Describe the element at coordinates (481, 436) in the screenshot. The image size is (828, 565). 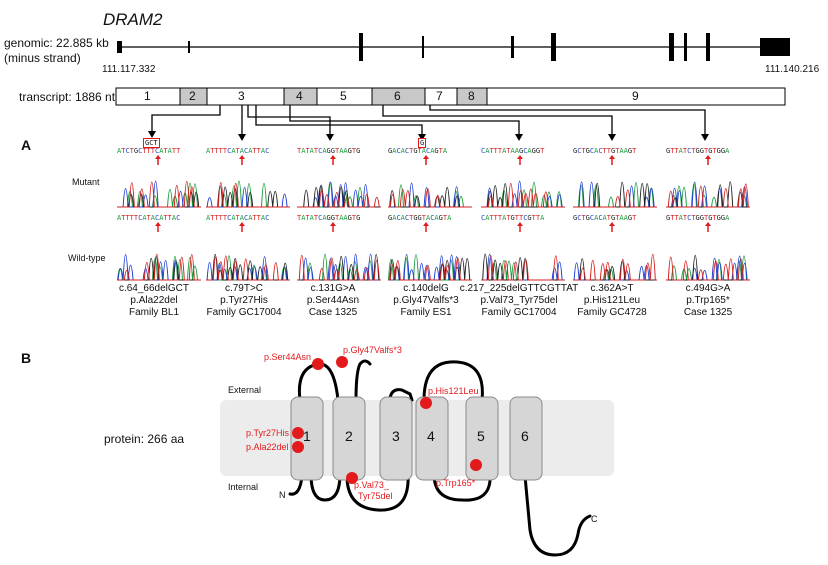
I see `helix-label-5: 5` at that location.